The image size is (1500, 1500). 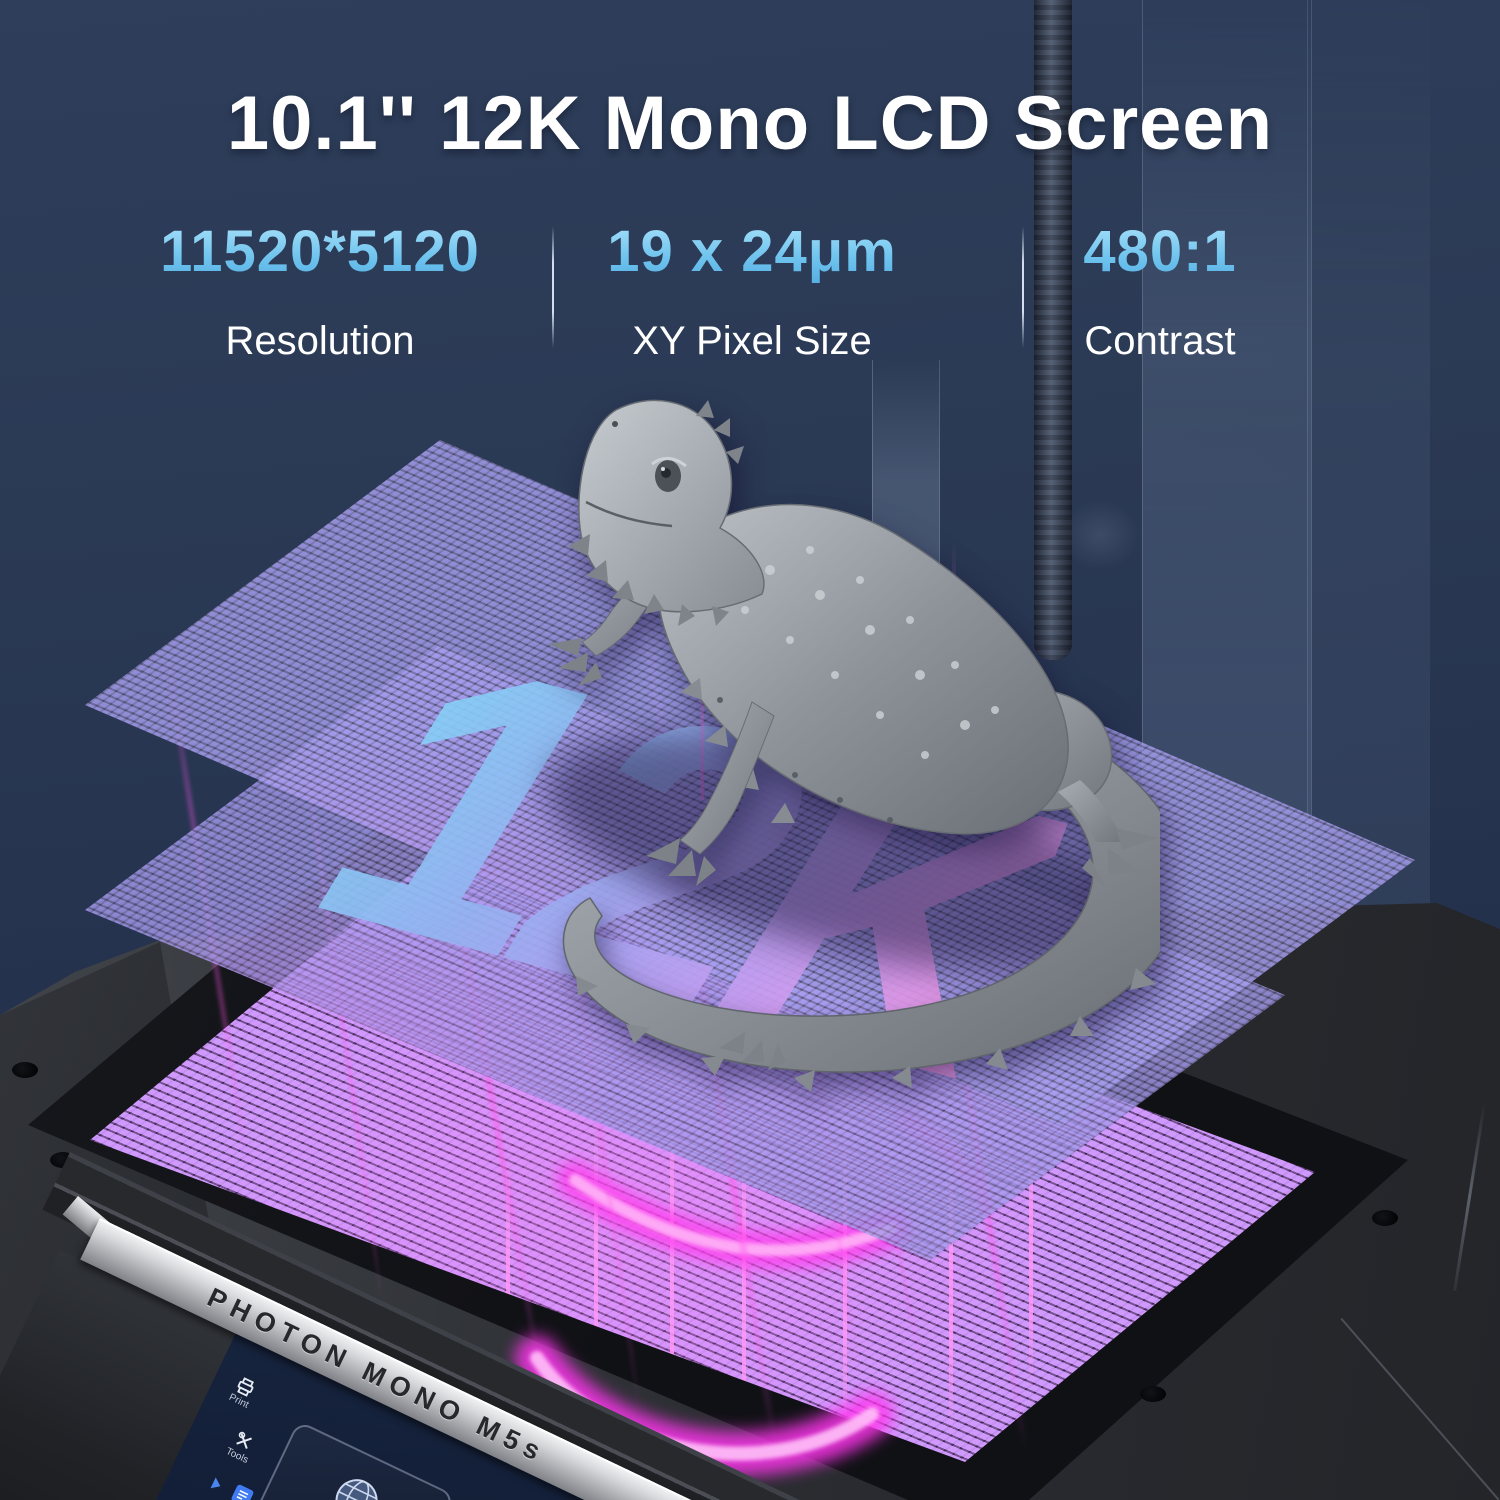 What do you see at coordinates (1160, 291) in the screenshot?
I see `spec-contrast: 480:1 Contrast` at bounding box center [1160, 291].